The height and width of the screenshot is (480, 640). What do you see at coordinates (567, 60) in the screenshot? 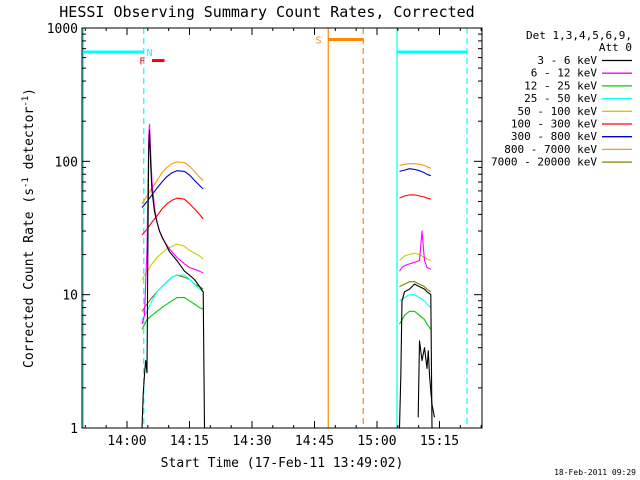
I see `legend-item-label: 3 - 6 keV` at bounding box center [567, 60].